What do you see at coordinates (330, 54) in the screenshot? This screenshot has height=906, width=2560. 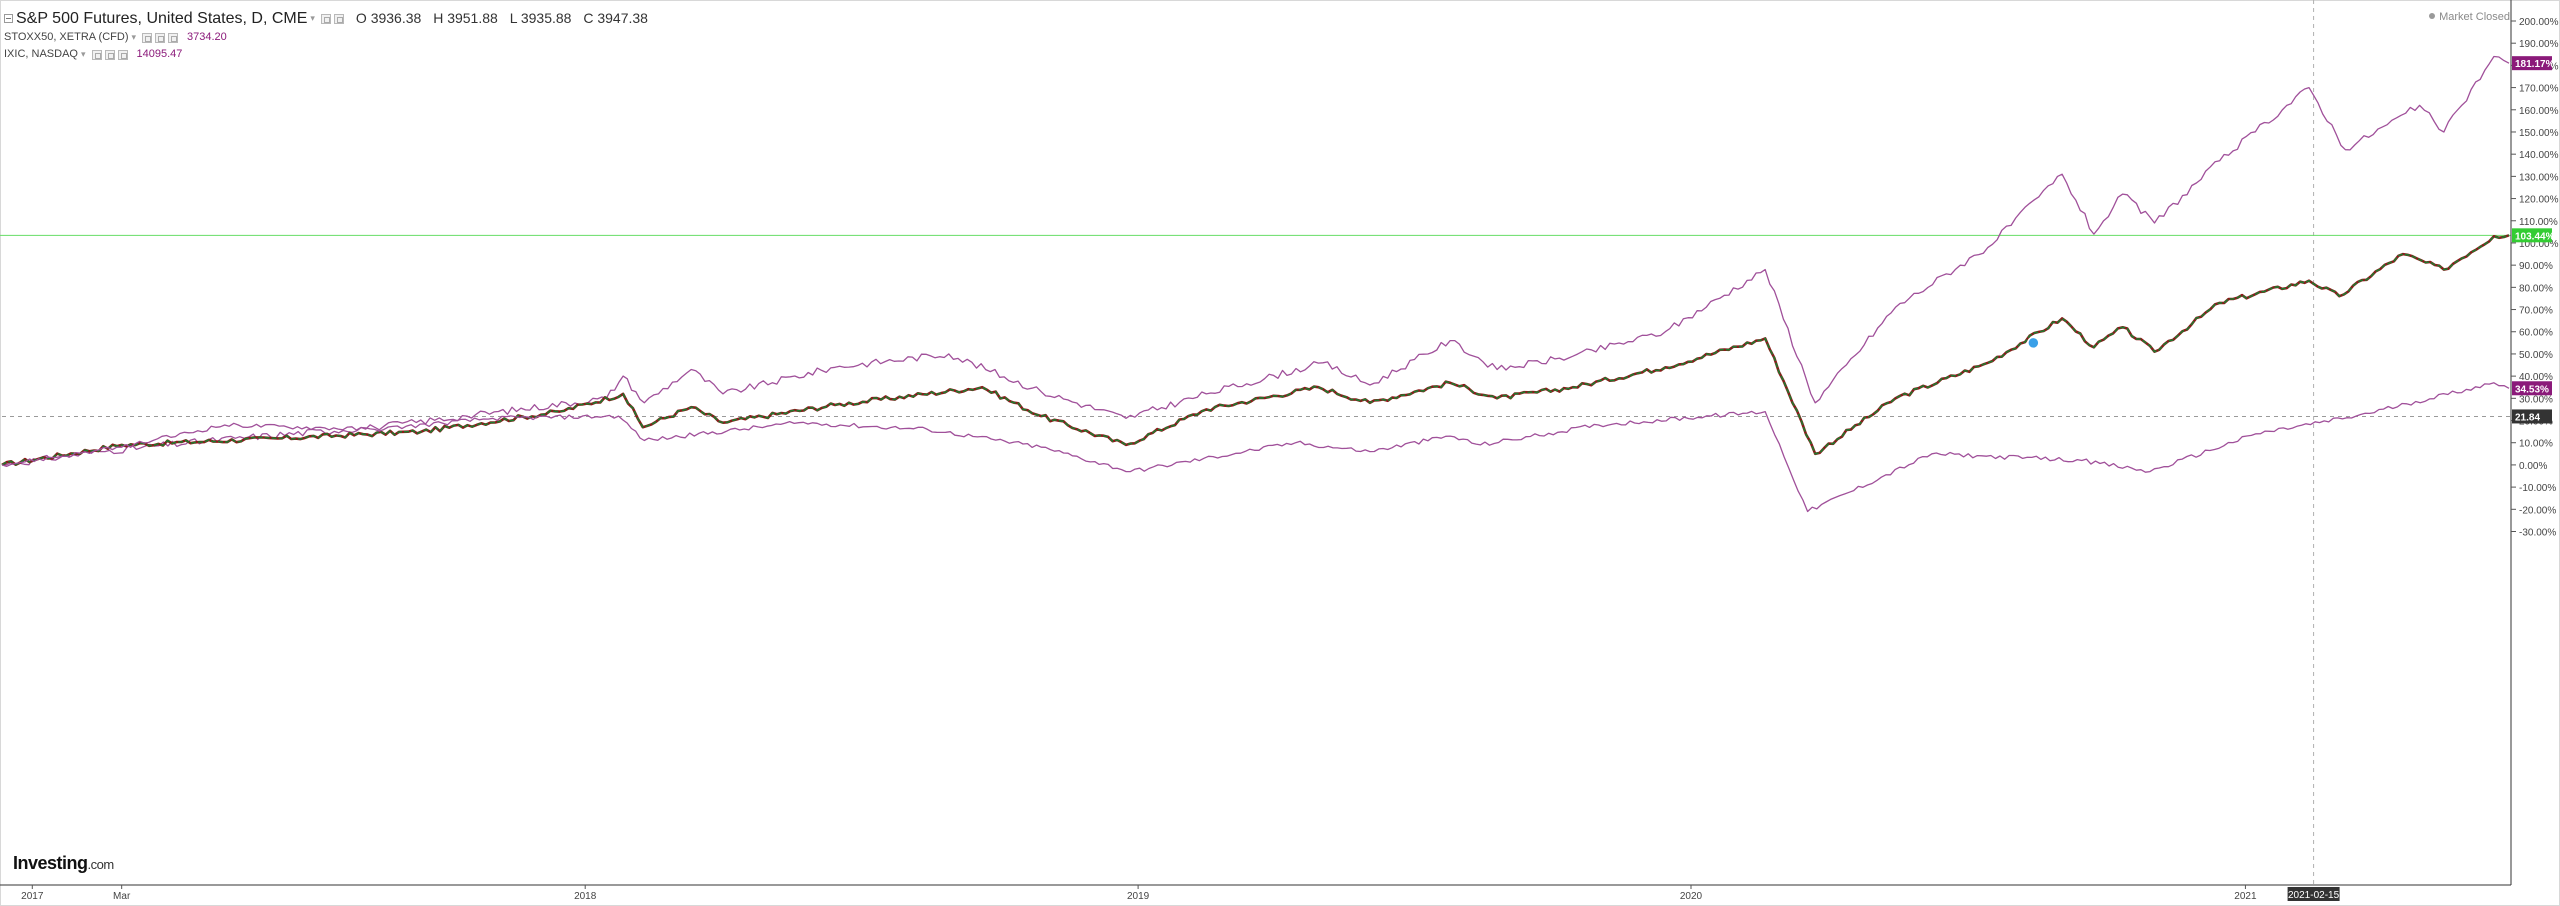 I see `overlay-row-ixic: IXIC, NASDAQ ▾ 14095.47` at bounding box center [330, 54].